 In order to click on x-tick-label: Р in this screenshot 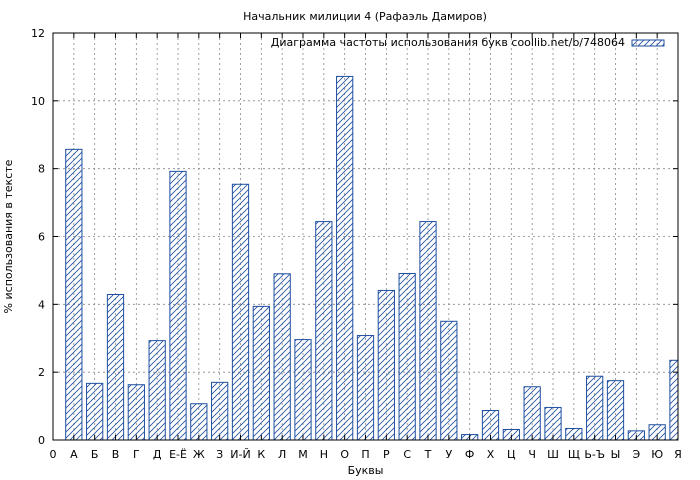, I will do `click(386, 454)`.